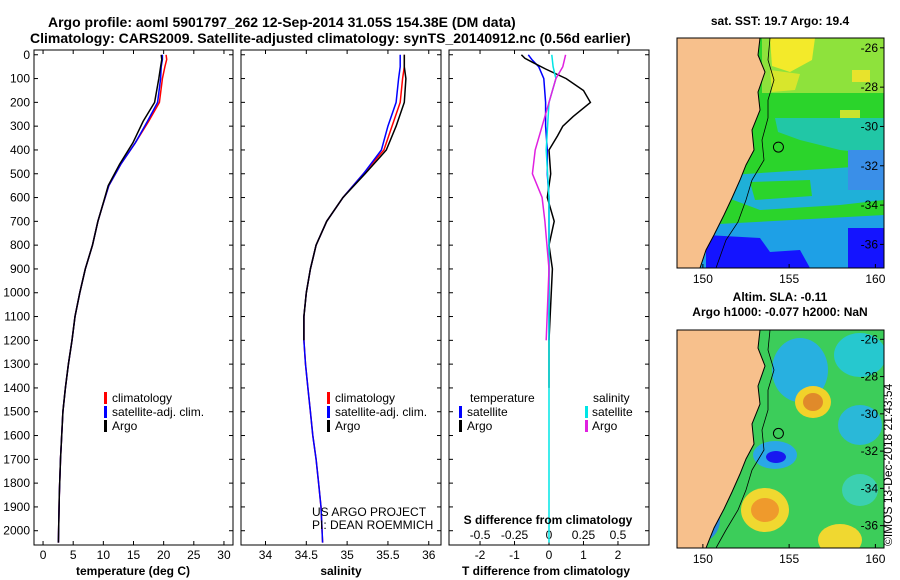 Image resolution: width=900 pixels, height=580 pixels. I want to click on legend-label-s-argo: Argo, so click(605, 426).